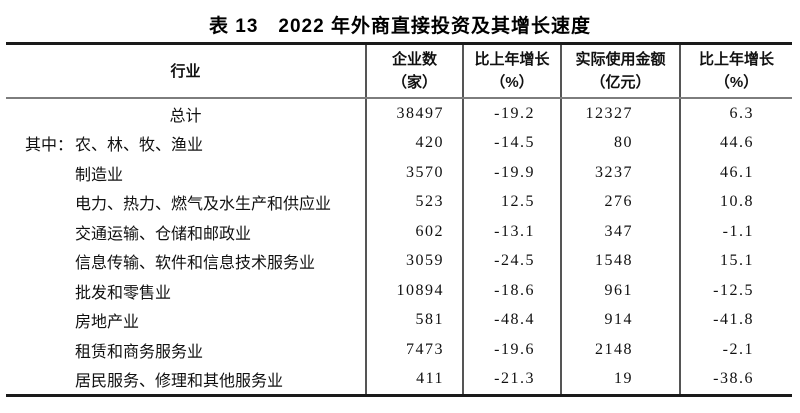  What do you see at coordinates (735, 71) in the screenshot?
I see `col-header-amount-growth: 比上年增长 （%）` at bounding box center [735, 71].